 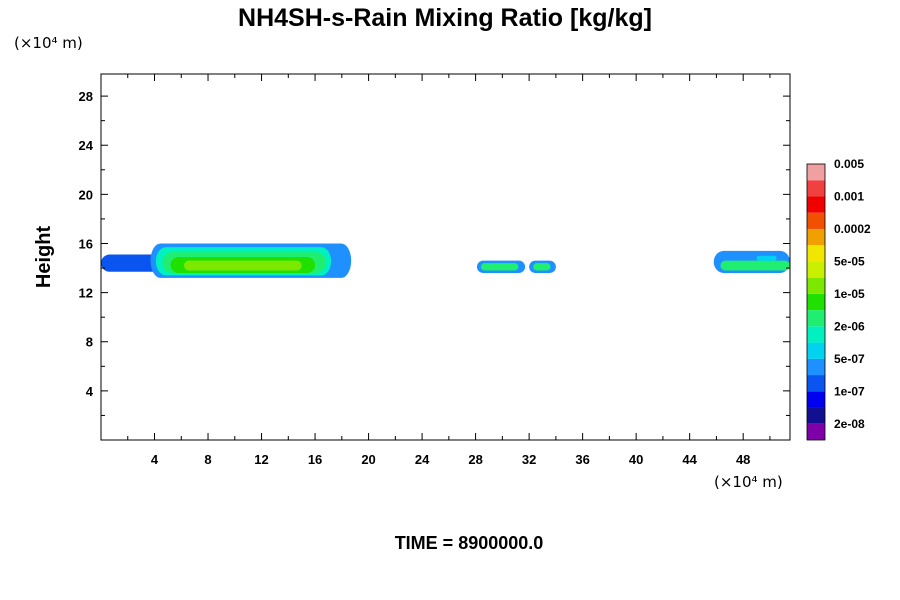 What do you see at coordinates (86, 194) in the screenshot?
I see `y-tick-label: 20` at bounding box center [86, 194].